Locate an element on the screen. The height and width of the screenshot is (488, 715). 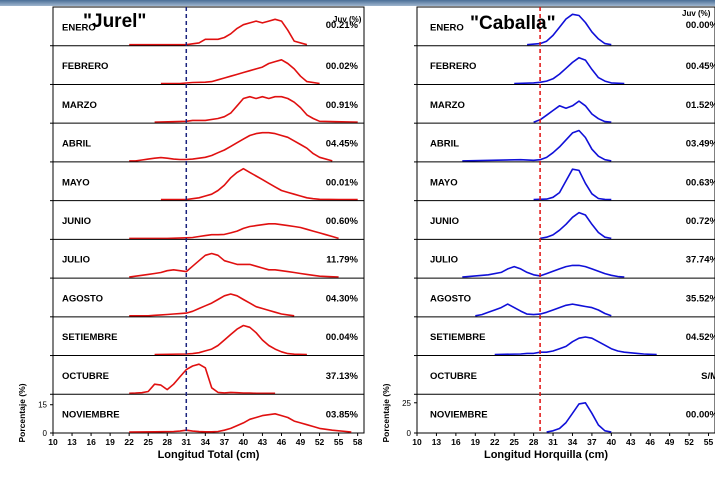
jurel-juvenile-pct: 04.45% is located at coordinates (342, 144).